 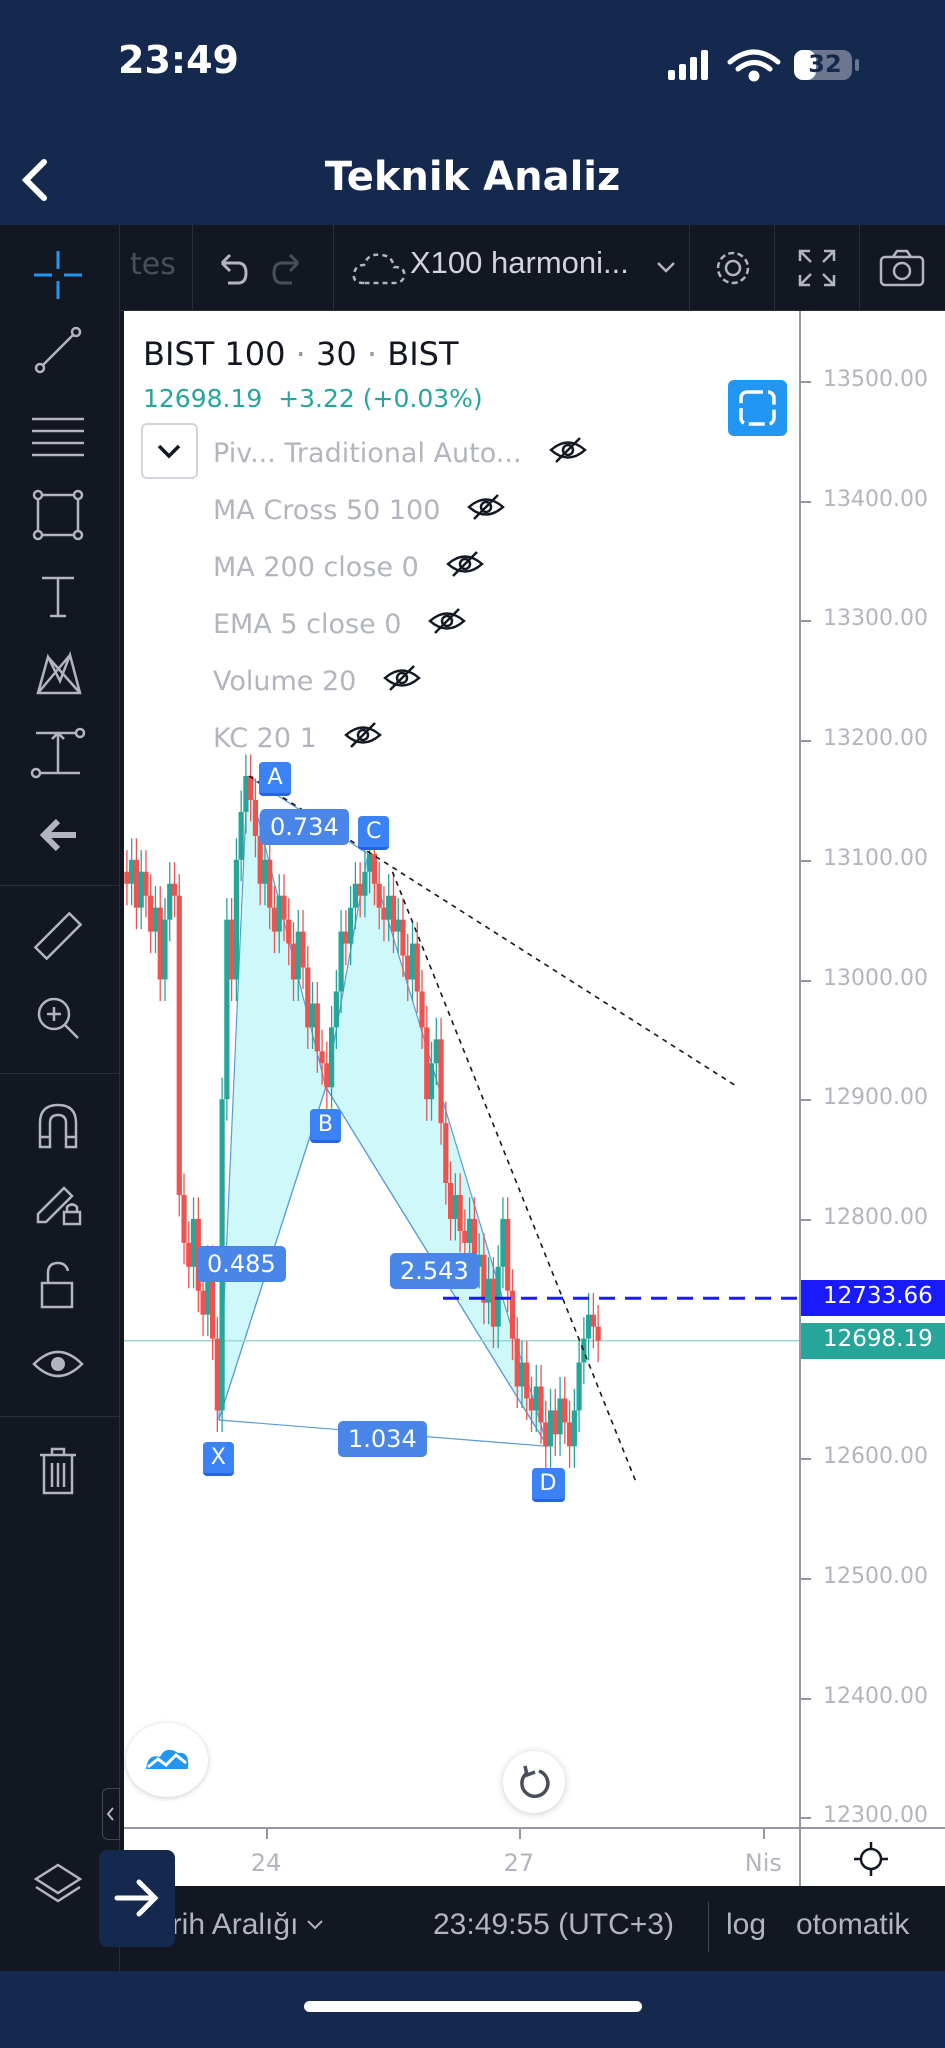 I want to click on legend-indicator: Volume 20, so click(x=317, y=681).